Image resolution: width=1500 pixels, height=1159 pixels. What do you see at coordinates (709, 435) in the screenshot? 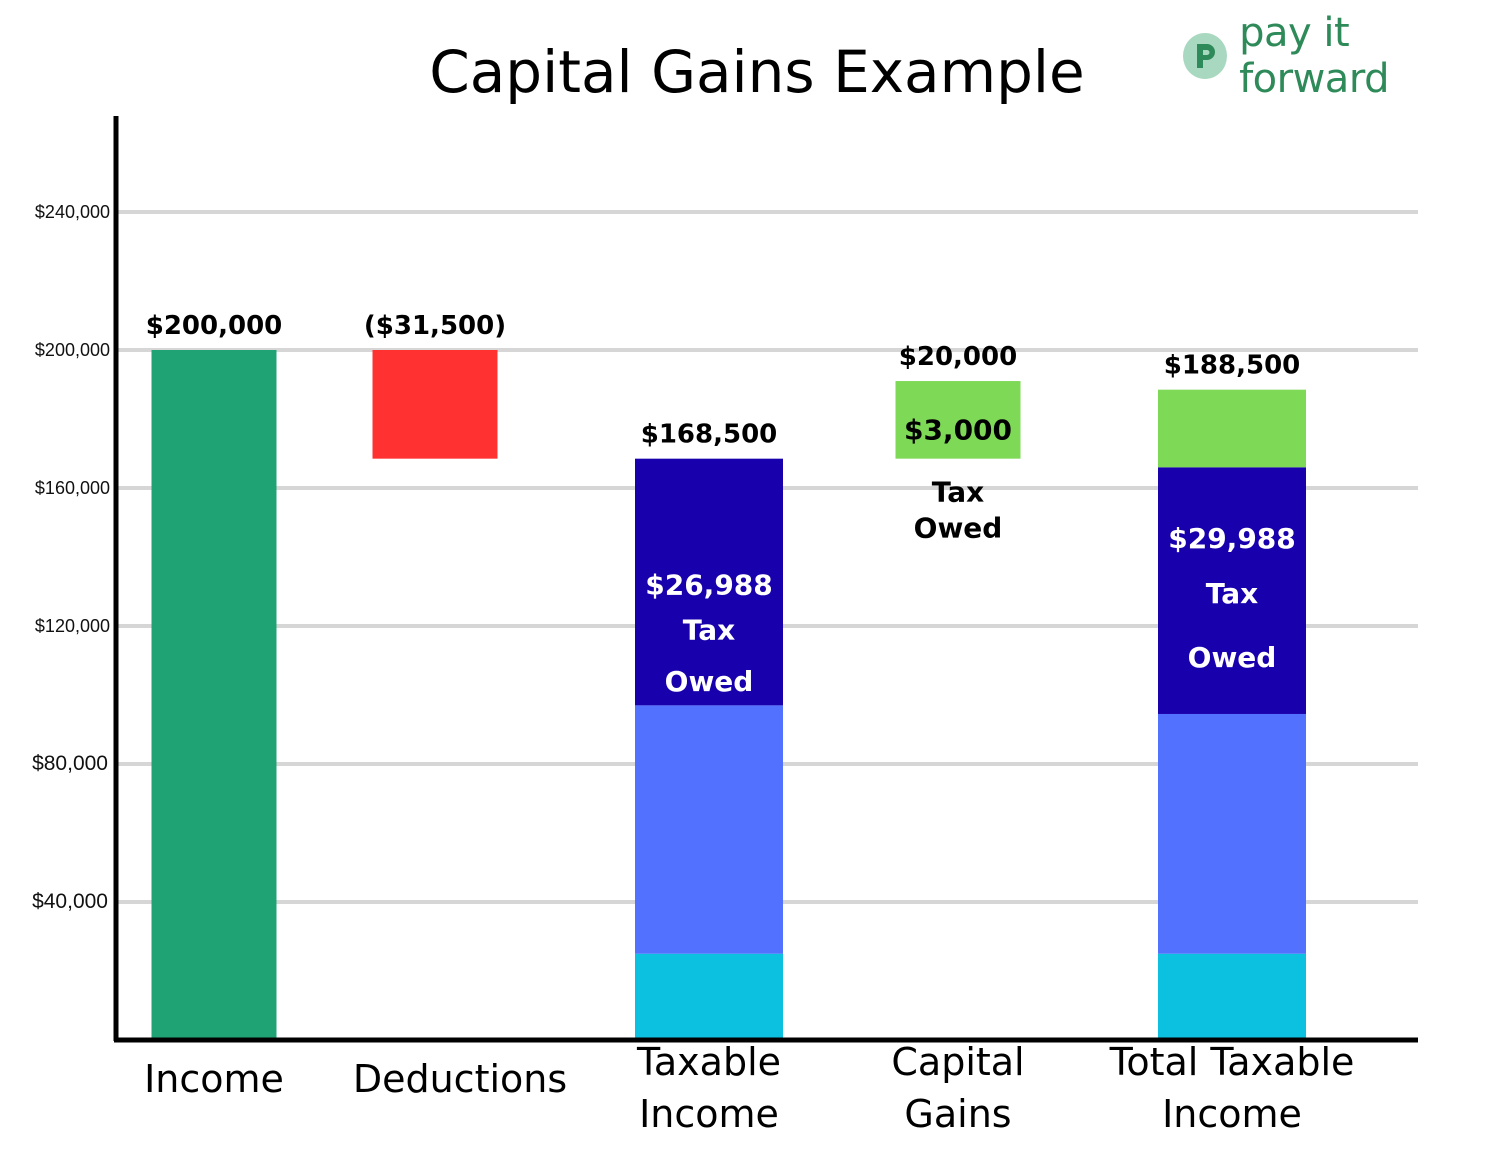
I see `bar-value-label: $168,500` at bounding box center [709, 435].